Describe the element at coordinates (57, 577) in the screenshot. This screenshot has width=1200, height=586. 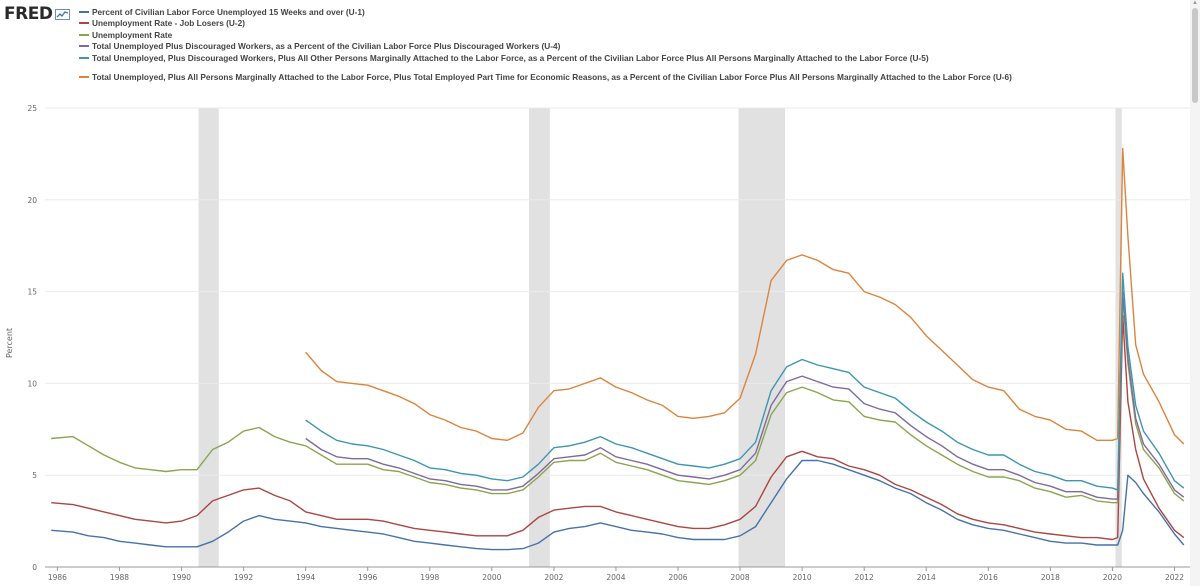
I see `x-tick-label: 1986` at that location.